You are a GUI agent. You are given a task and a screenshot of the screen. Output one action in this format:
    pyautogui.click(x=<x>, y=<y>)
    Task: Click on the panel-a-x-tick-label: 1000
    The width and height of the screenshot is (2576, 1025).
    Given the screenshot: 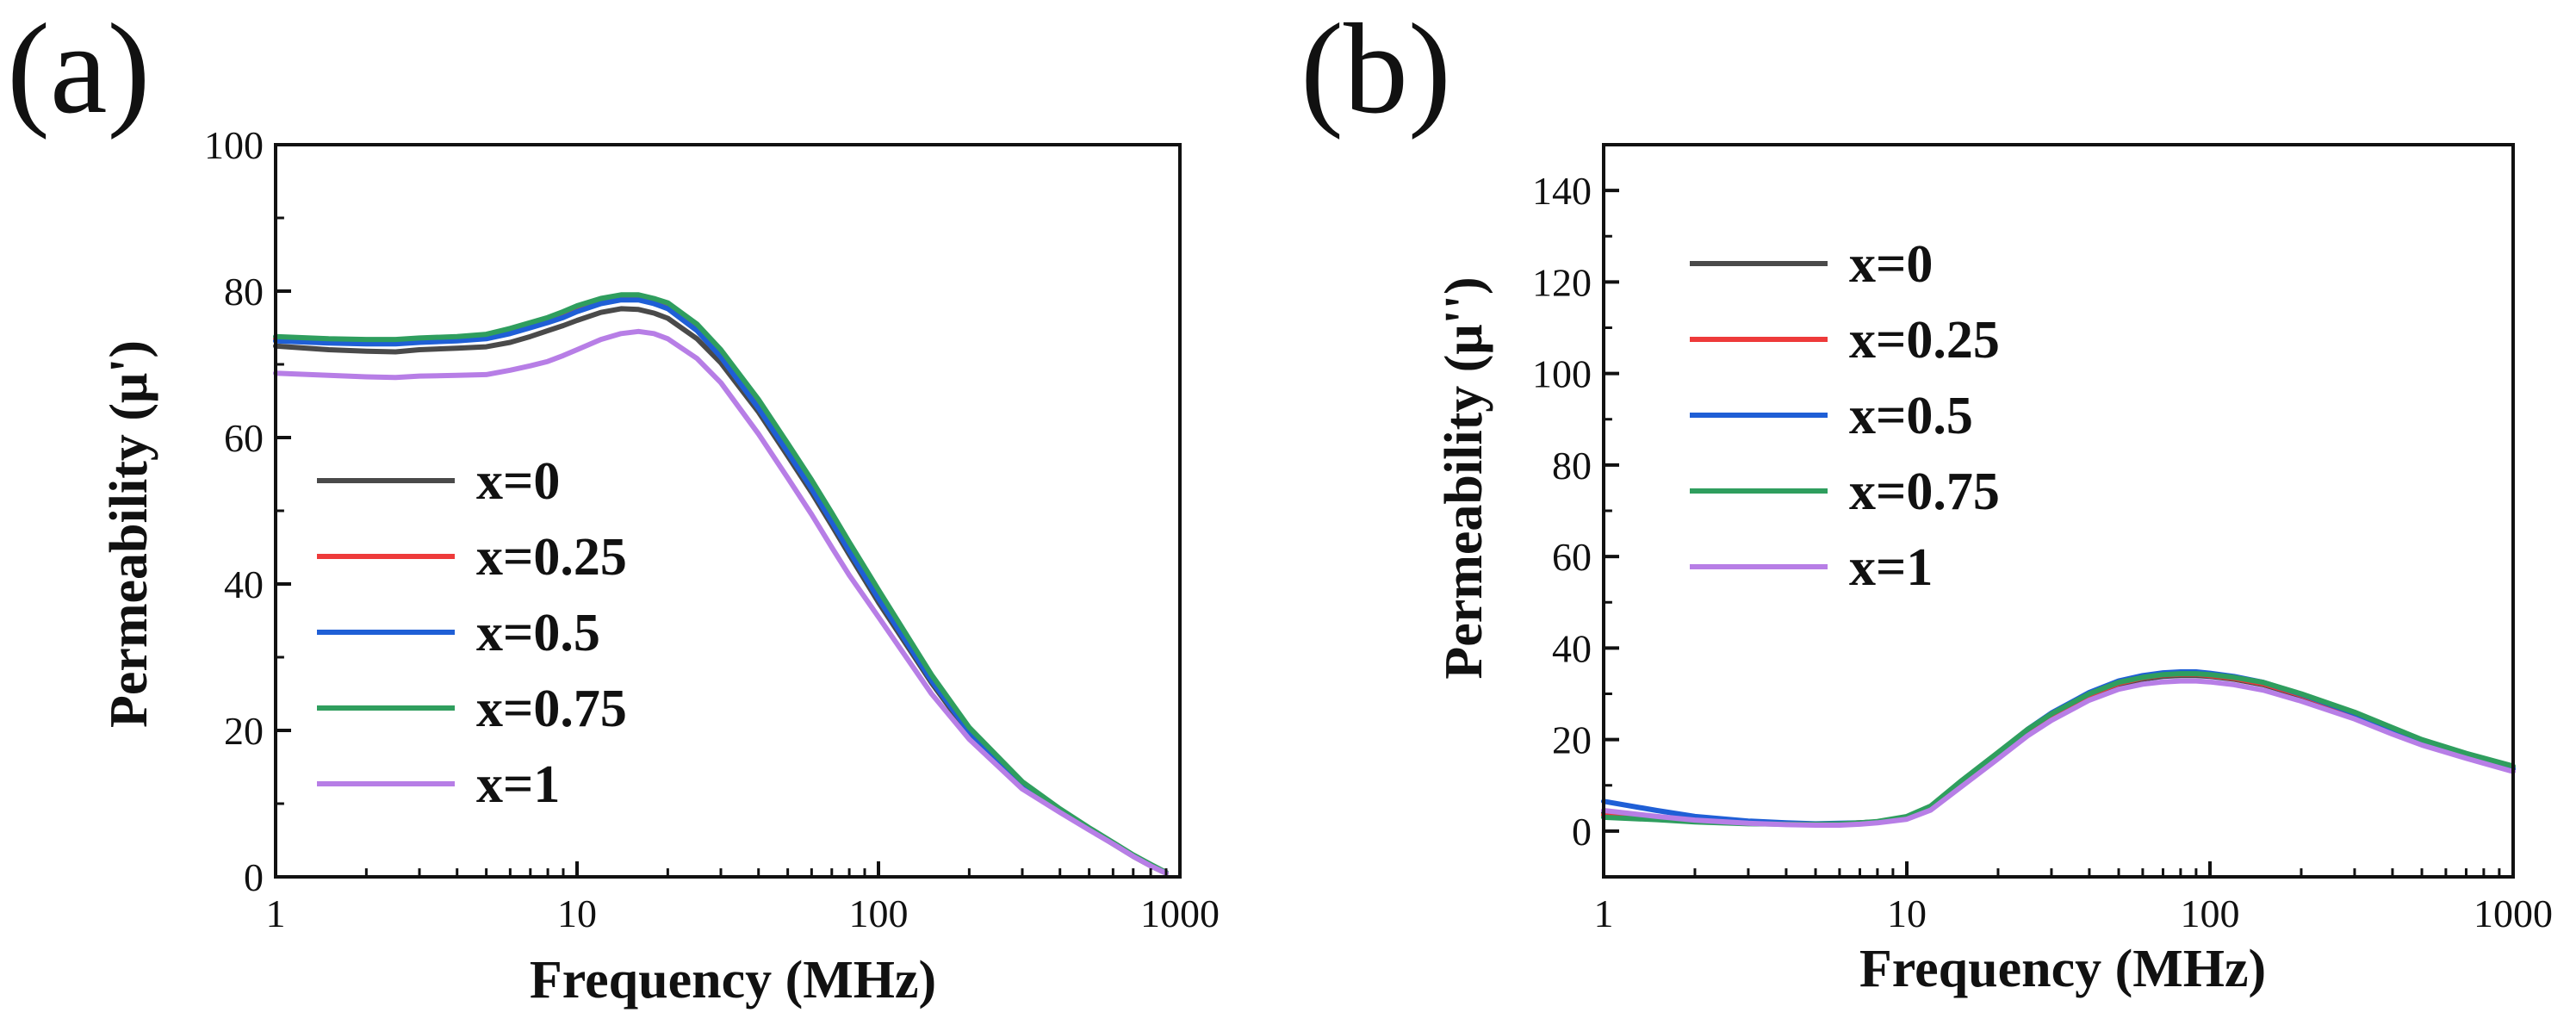 What is the action you would take?
    pyautogui.click(x=1180, y=913)
    